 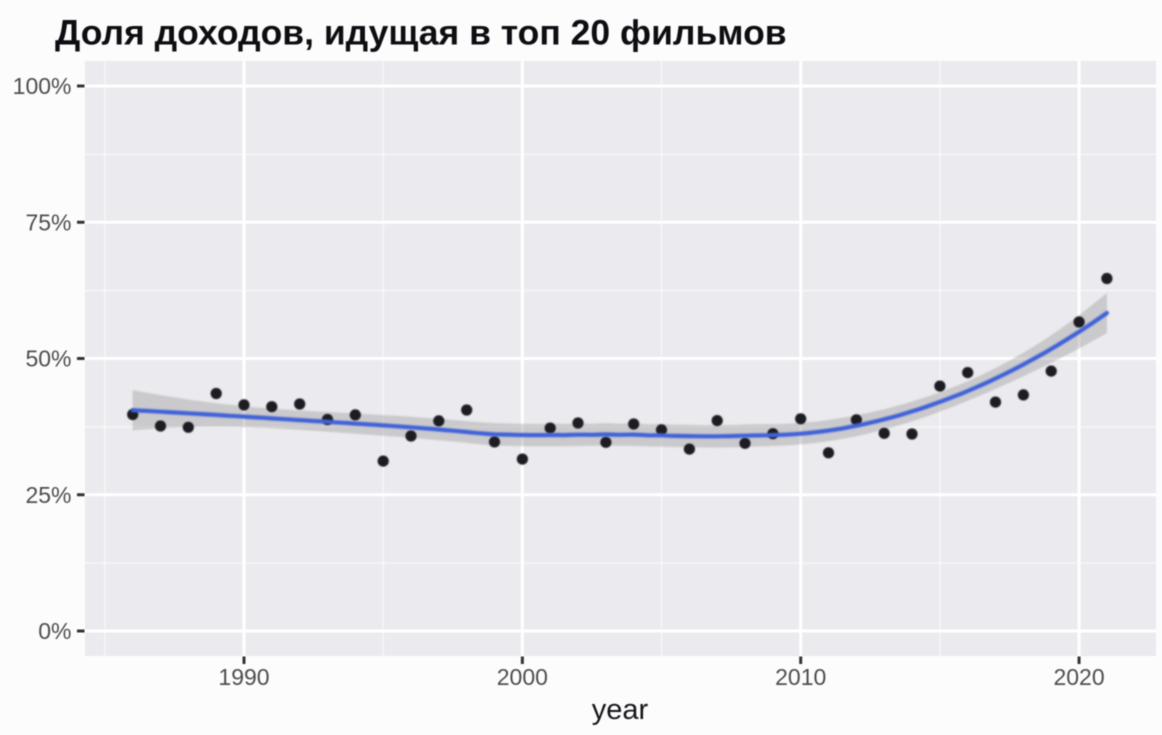 What do you see at coordinates (243, 677) in the screenshot?
I see `svg-text: 1990` at bounding box center [243, 677].